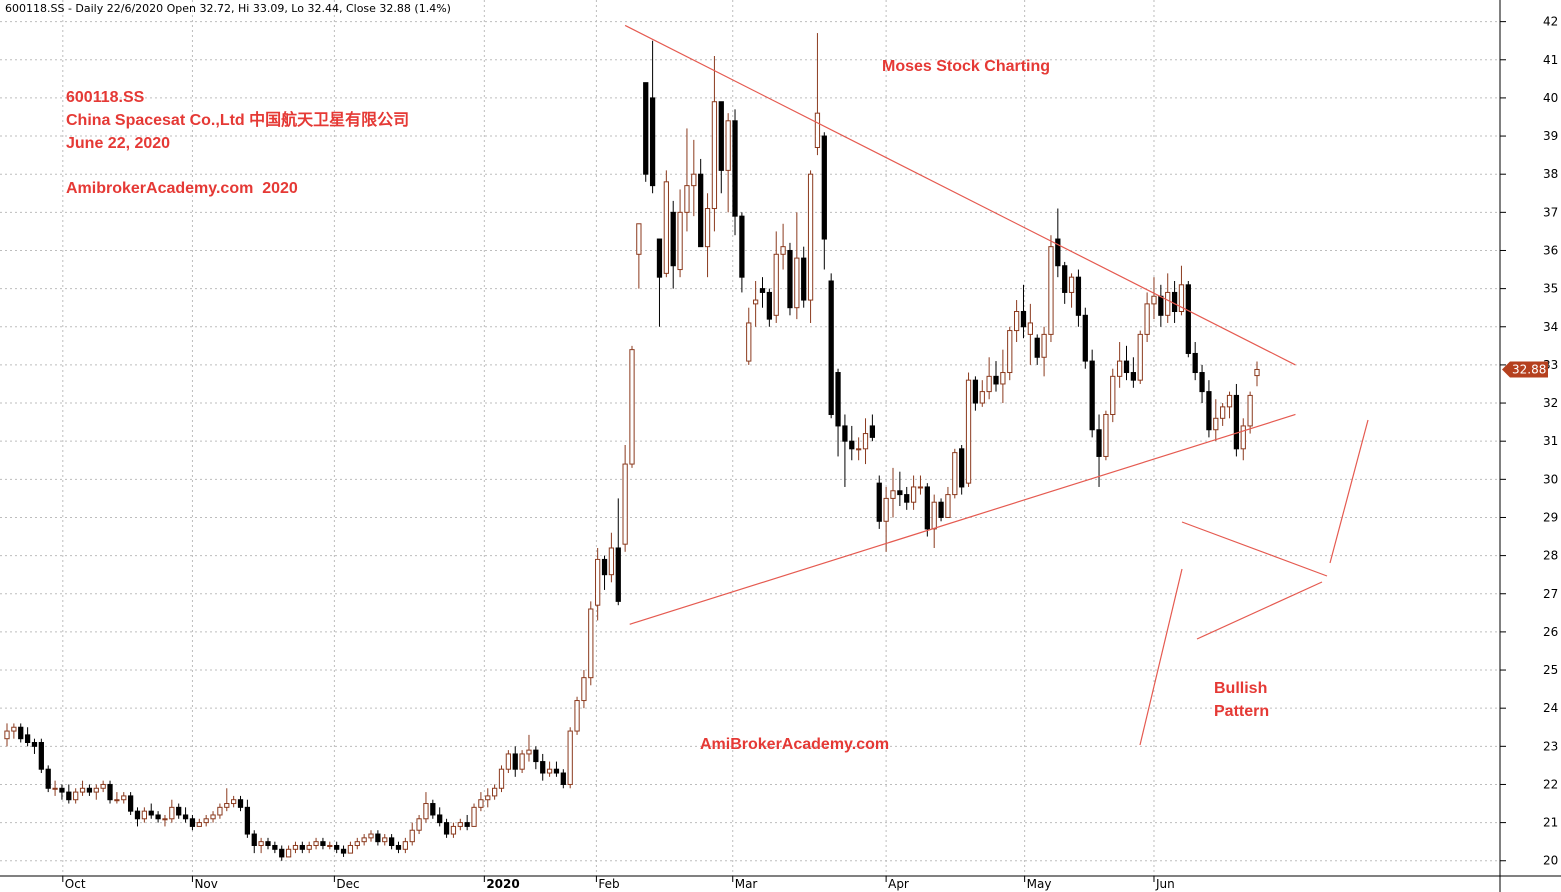  Describe the element at coordinates (1550, 670) in the screenshot. I see `y-tick-label: 25` at that location.